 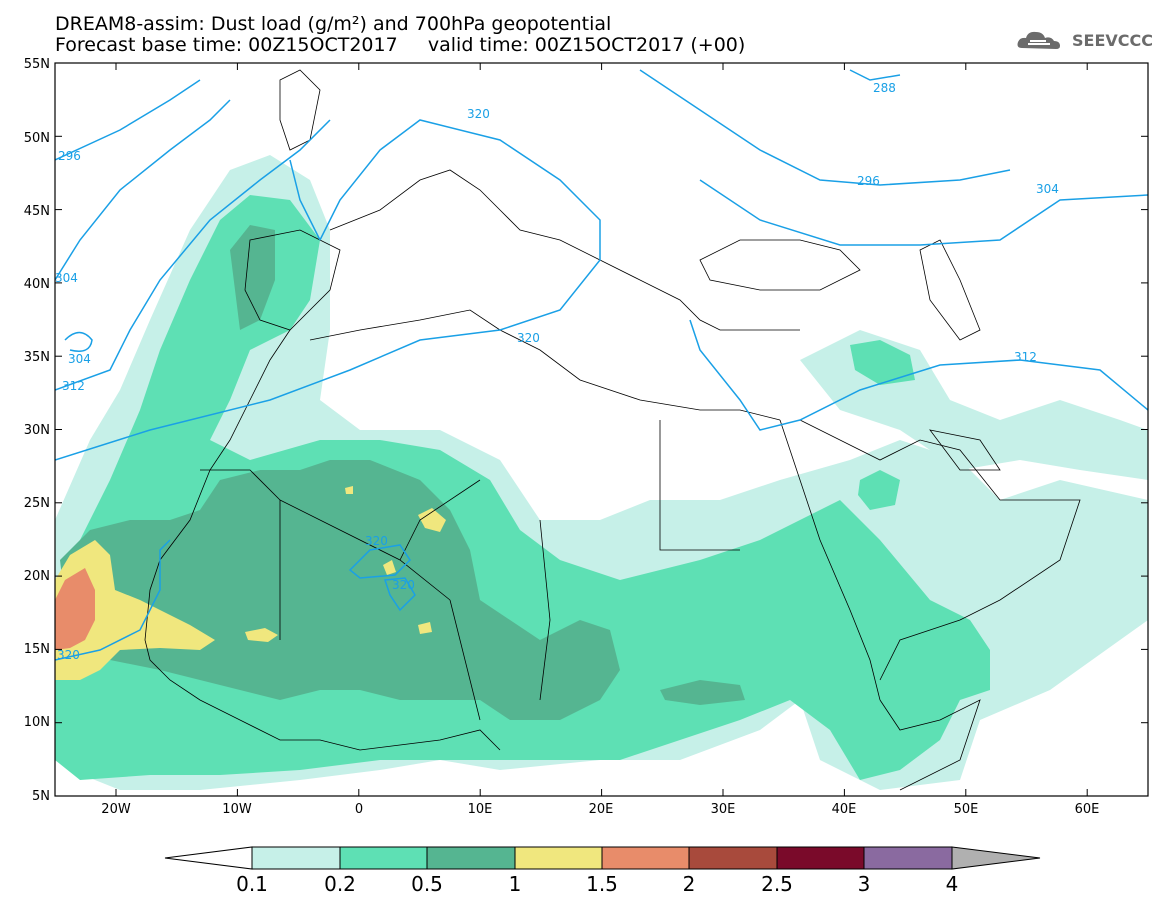 I want to click on coastline-persian-gulf, so click(x=965, y=450).